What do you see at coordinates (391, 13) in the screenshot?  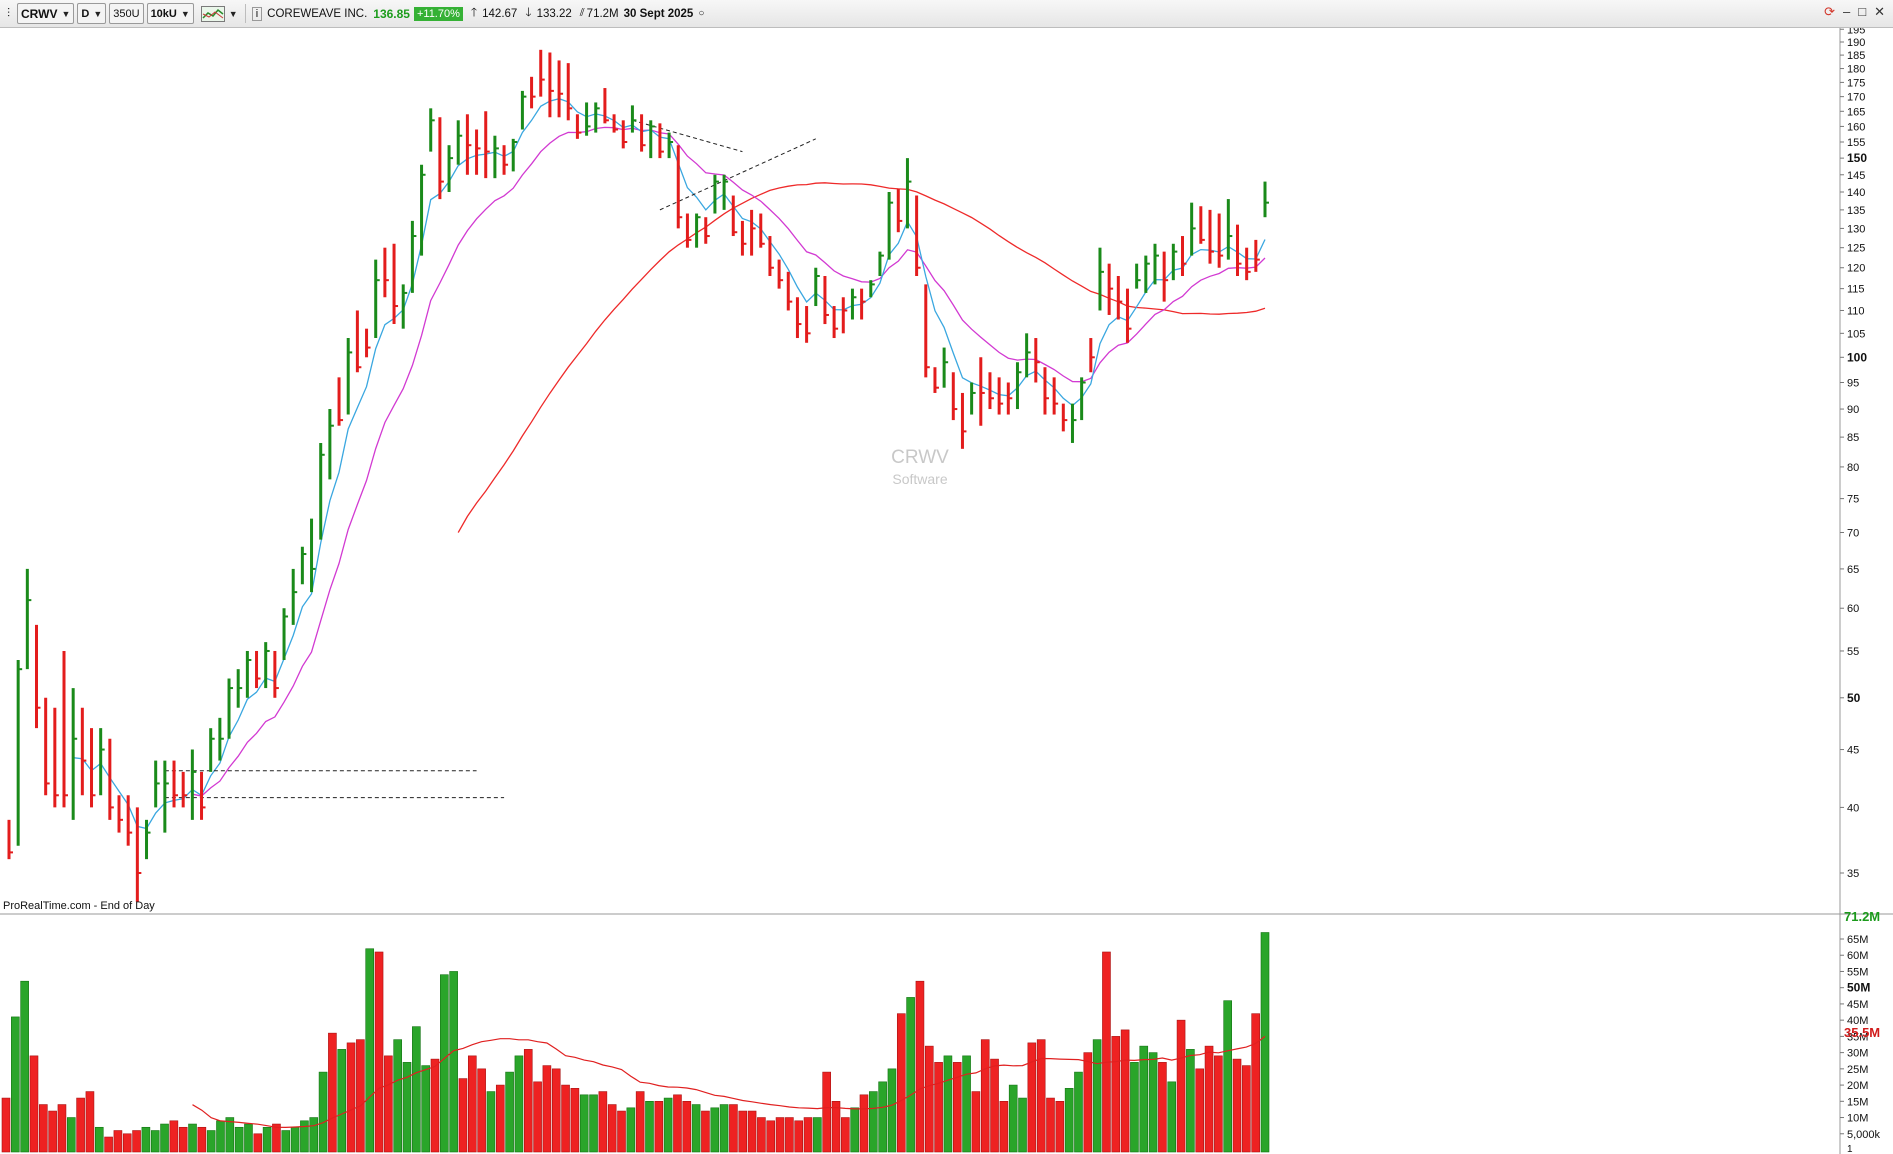 I see `last-price: 136.85` at bounding box center [391, 13].